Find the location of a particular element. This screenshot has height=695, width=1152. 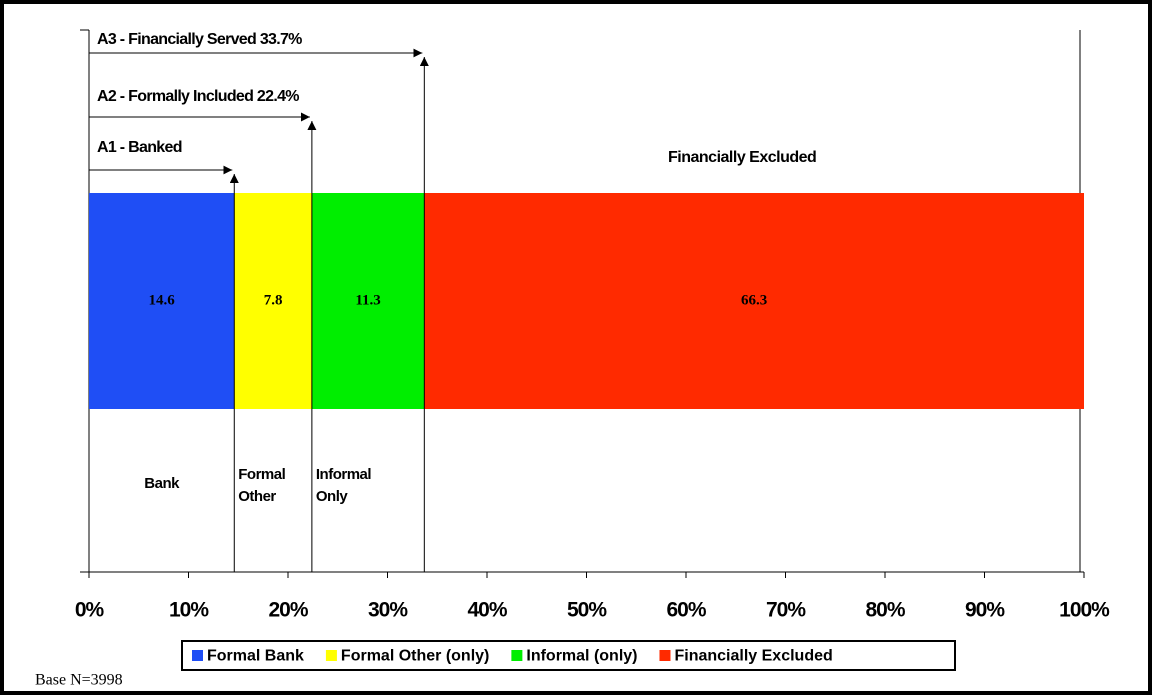

value-label: 66.3 is located at coordinates (754, 300).